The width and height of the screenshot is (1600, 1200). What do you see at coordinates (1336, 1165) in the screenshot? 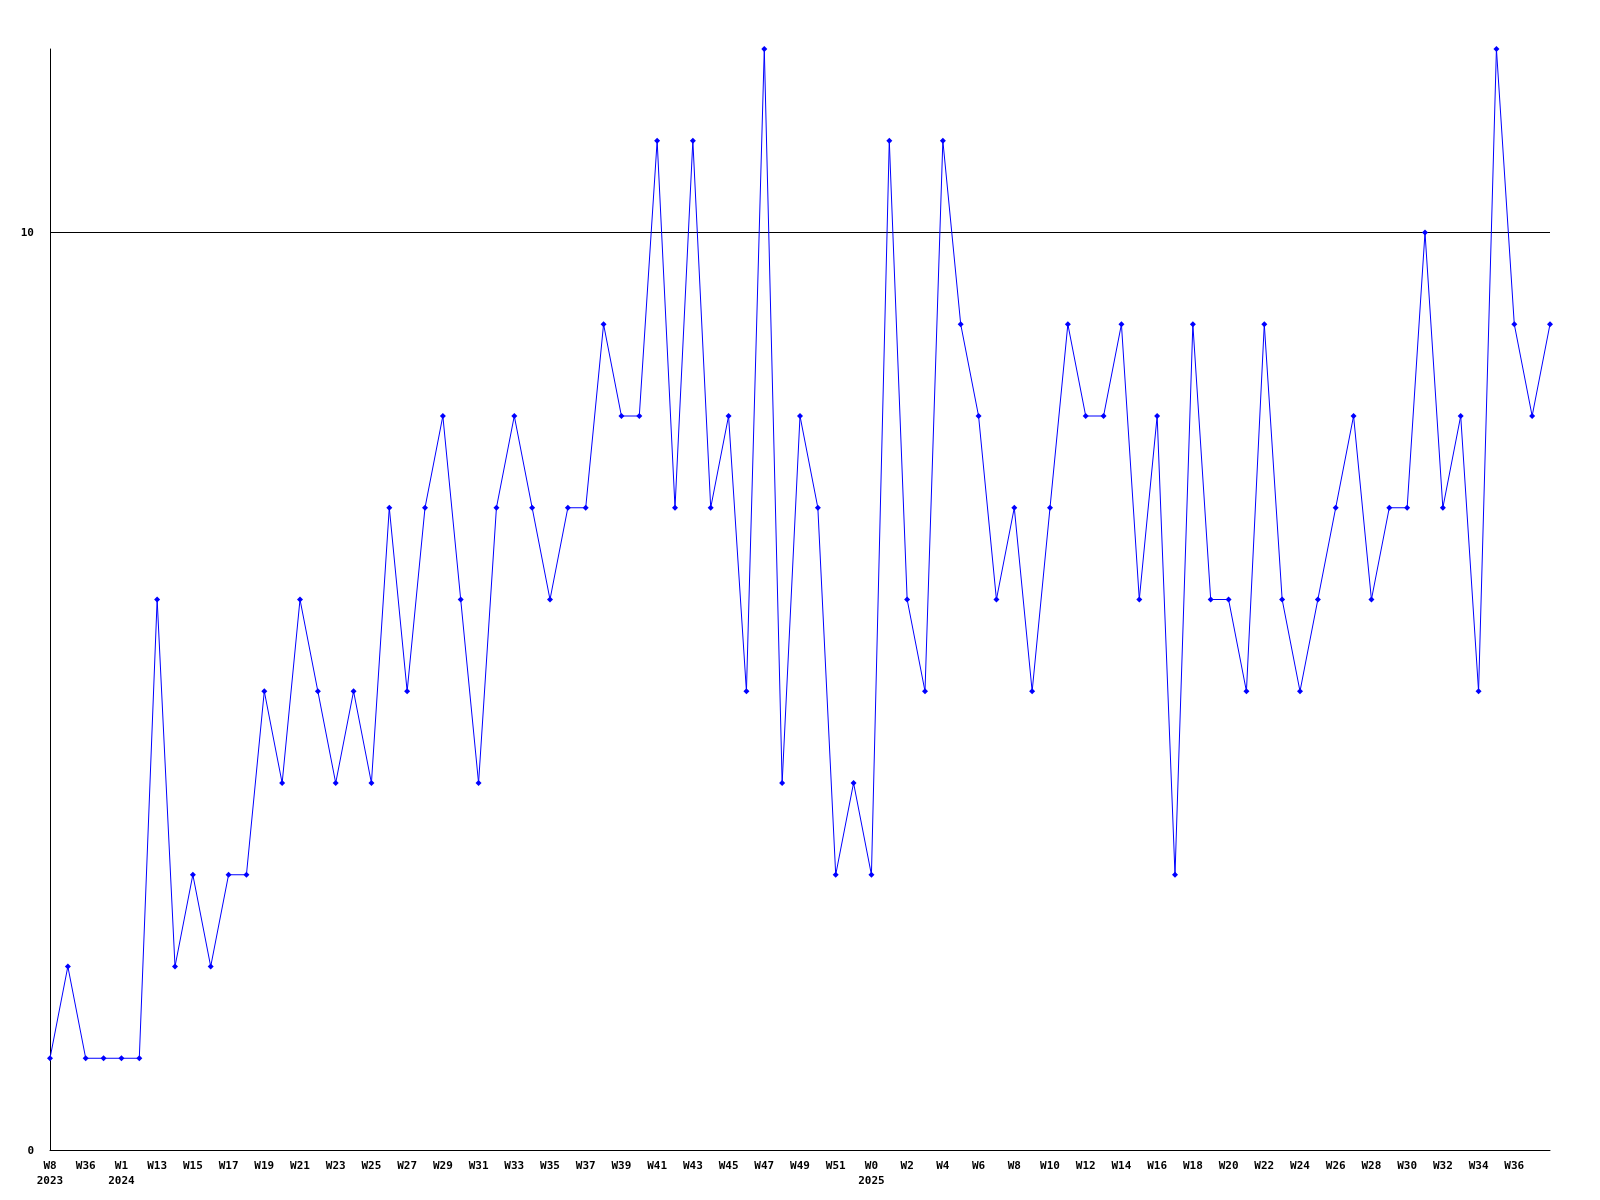
I see `x-tick-label: W26` at bounding box center [1336, 1165].